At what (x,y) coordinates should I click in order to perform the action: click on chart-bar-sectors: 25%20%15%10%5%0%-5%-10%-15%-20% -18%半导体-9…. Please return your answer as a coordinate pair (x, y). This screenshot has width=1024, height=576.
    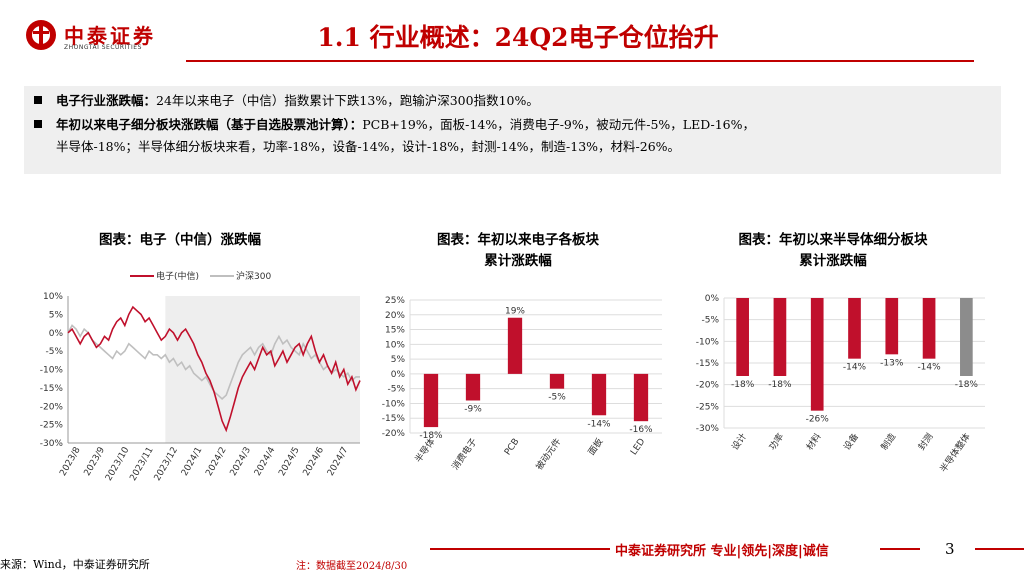
    Looking at the image, I should click on (522, 384).